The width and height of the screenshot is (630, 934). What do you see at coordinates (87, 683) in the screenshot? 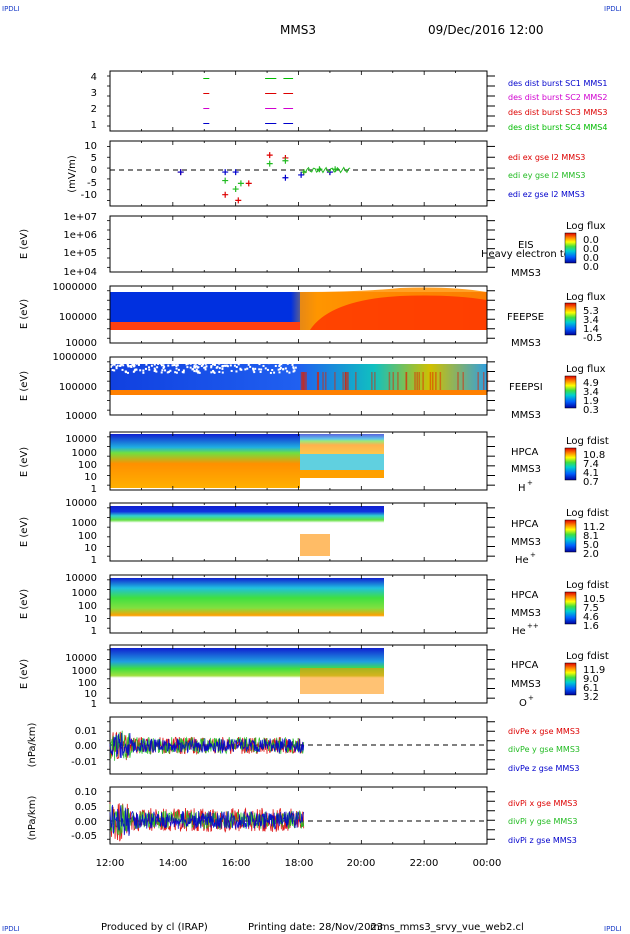
I see `hpca-o-ytick: 100` at bounding box center [87, 683].